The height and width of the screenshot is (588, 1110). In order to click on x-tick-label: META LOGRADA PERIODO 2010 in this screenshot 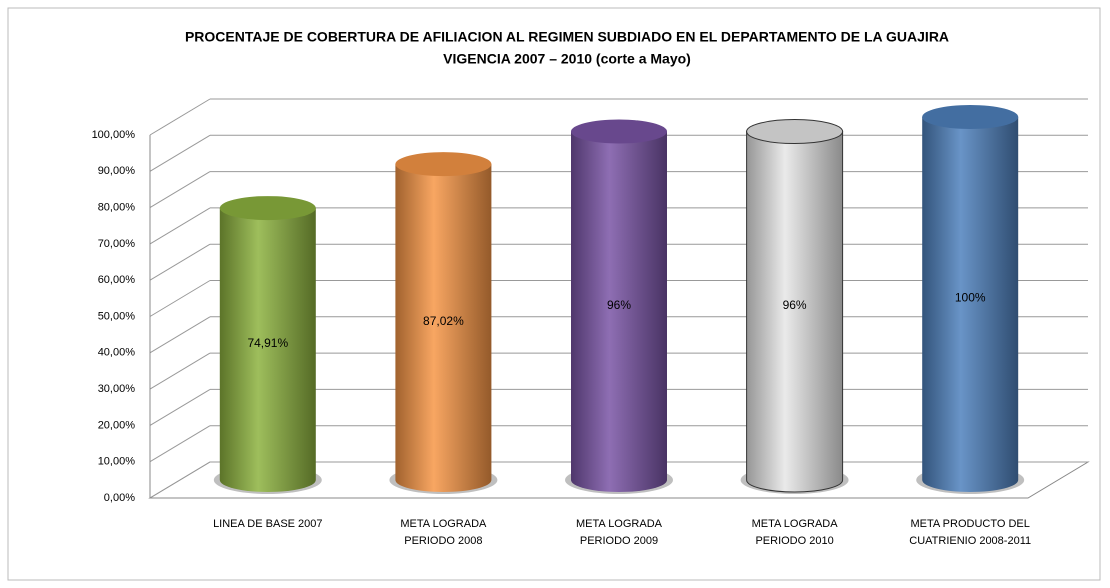, I will do `click(794, 532)`.